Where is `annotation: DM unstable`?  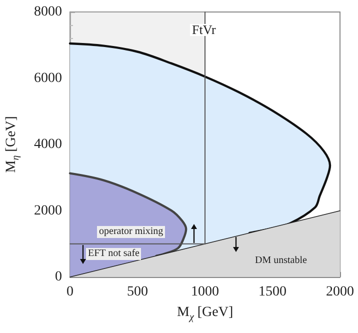 annotation: DM unstable is located at coordinates (281, 261).